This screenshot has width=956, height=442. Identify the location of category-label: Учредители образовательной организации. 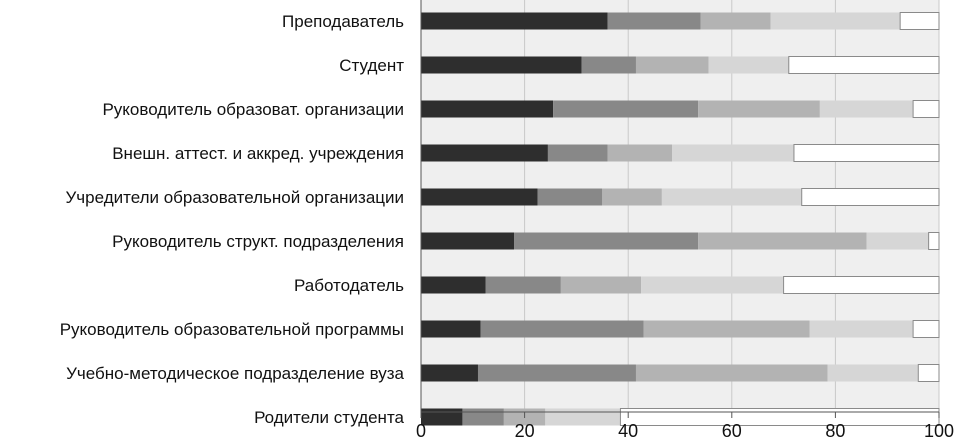
(235, 197).